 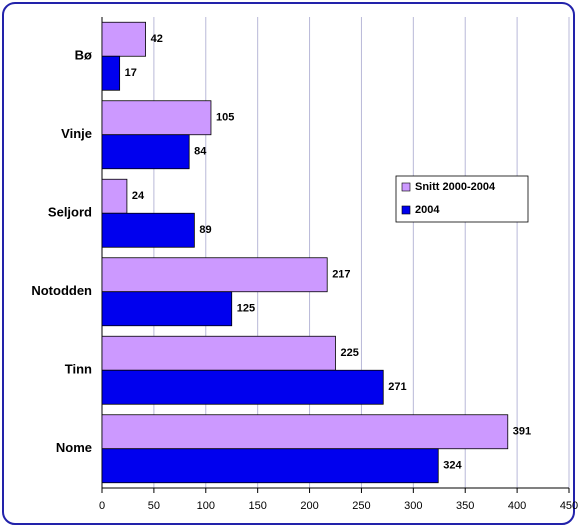 I want to click on x-tick-label: 300, so click(x=413, y=506).